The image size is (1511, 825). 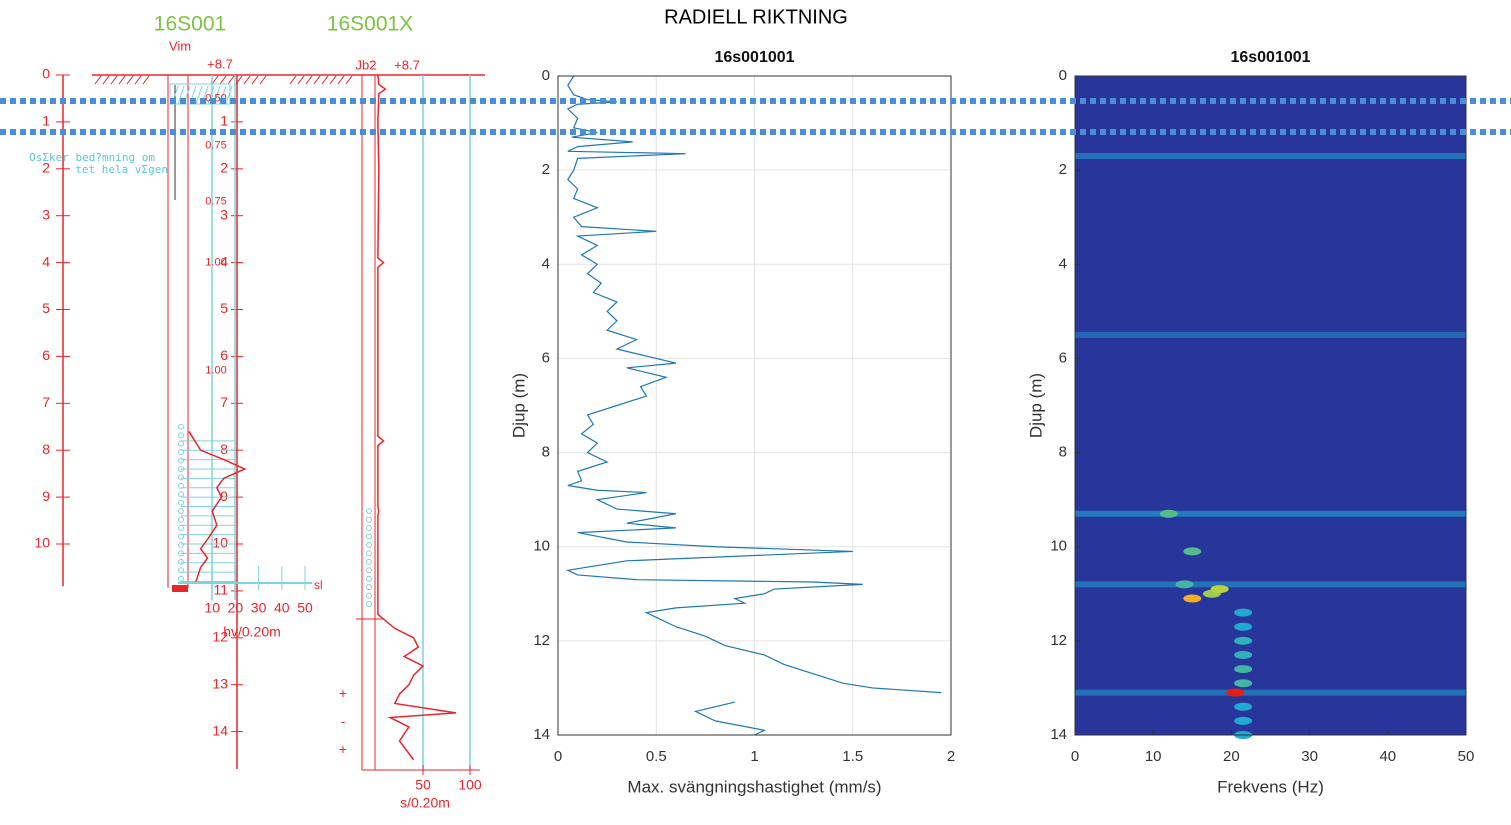 What do you see at coordinates (318, 585) in the screenshot?
I see `hv-end-label: sl` at bounding box center [318, 585].